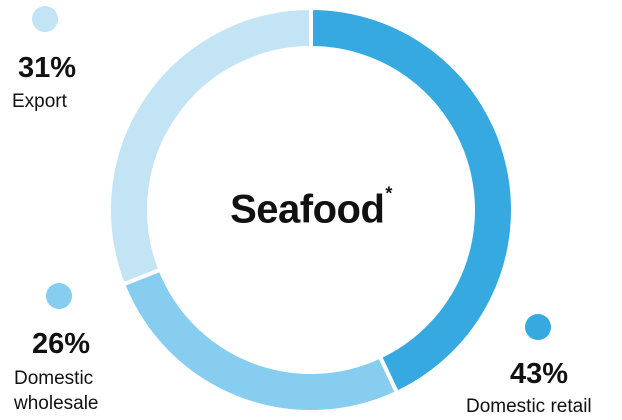  What do you see at coordinates (45, 19) in the screenshot?
I see `legend-dot-export` at bounding box center [45, 19].